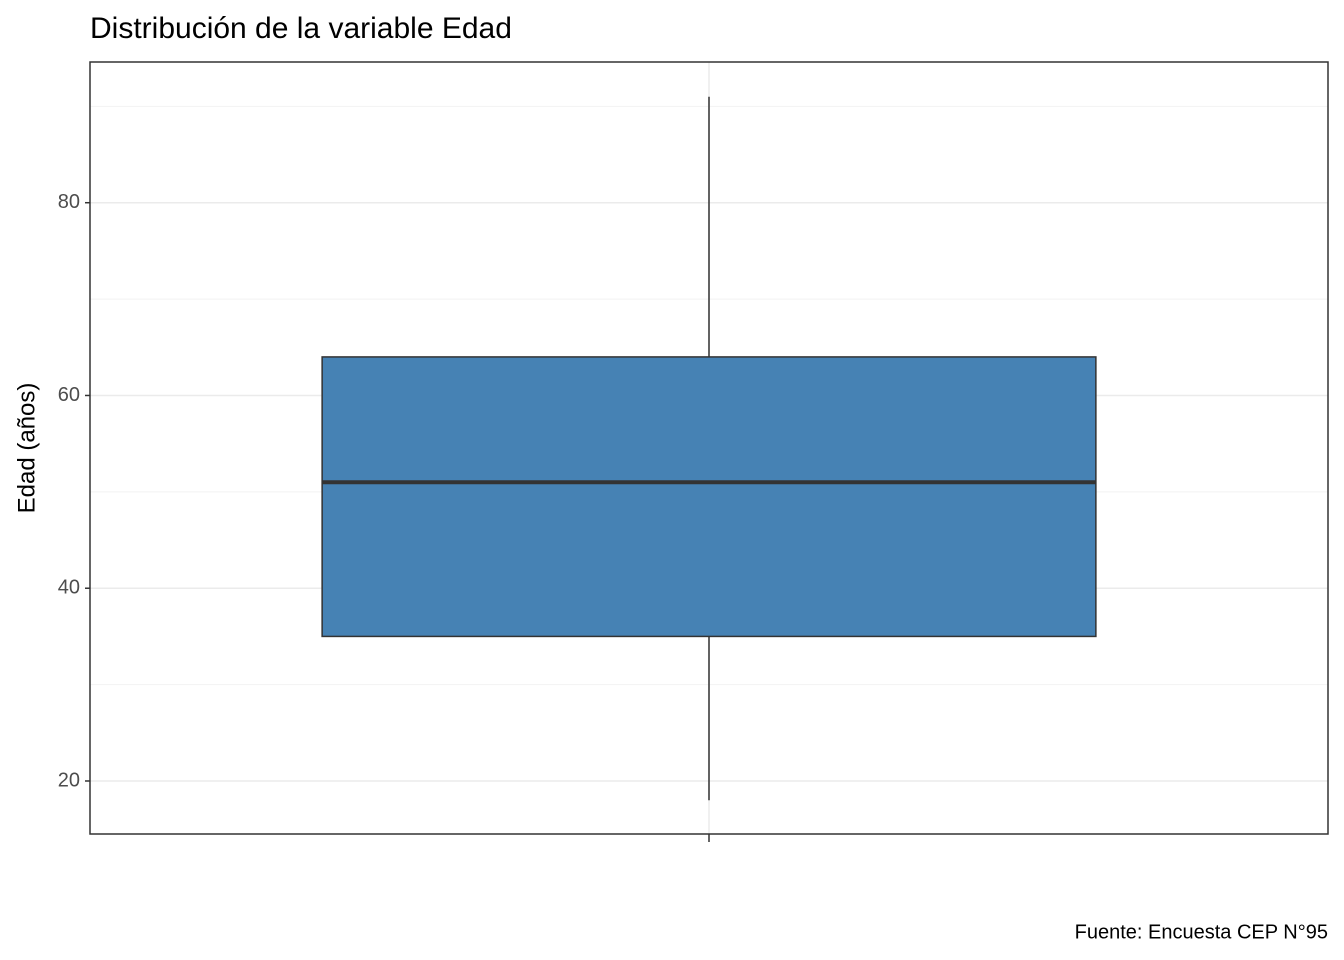 Image resolution: width=1344 pixels, height=960 pixels. What do you see at coordinates (69, 588) in the screenshot?
I see `y-tick-label: 40` at bounding box center [69, 588].